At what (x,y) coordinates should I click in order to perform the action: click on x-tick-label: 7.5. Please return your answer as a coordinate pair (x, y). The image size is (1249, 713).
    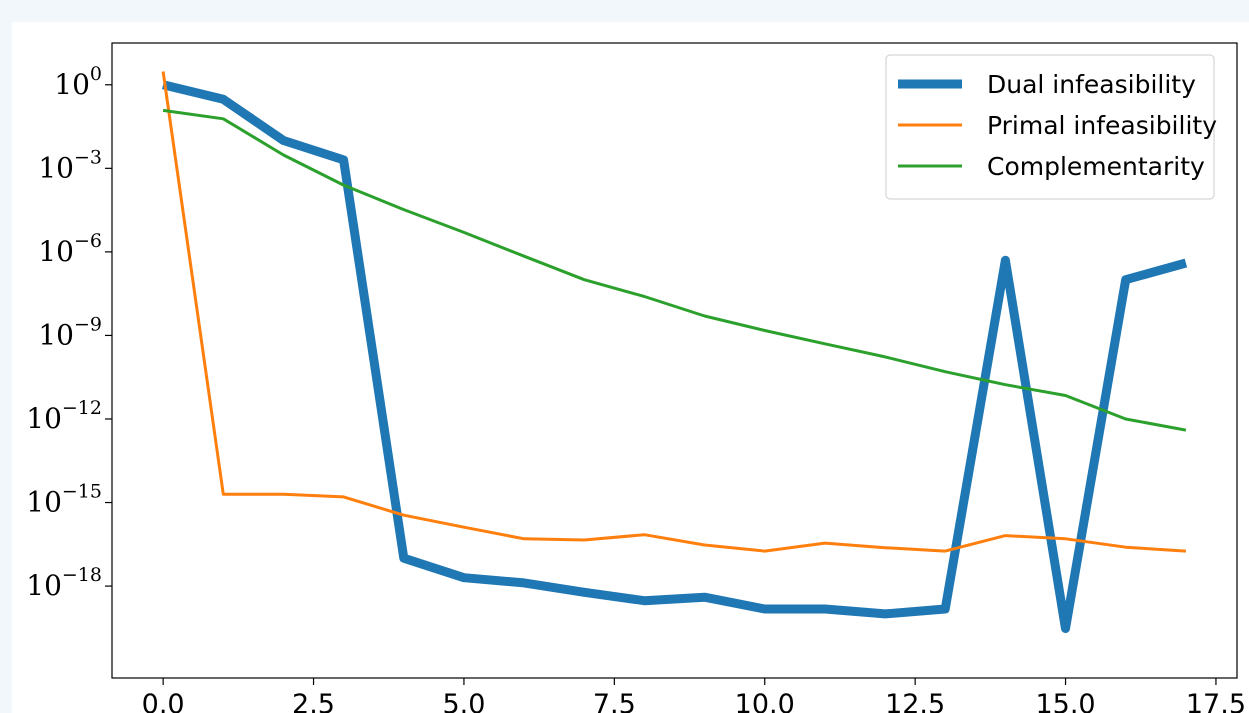
    Looking at the image, I should click on (614, 701).